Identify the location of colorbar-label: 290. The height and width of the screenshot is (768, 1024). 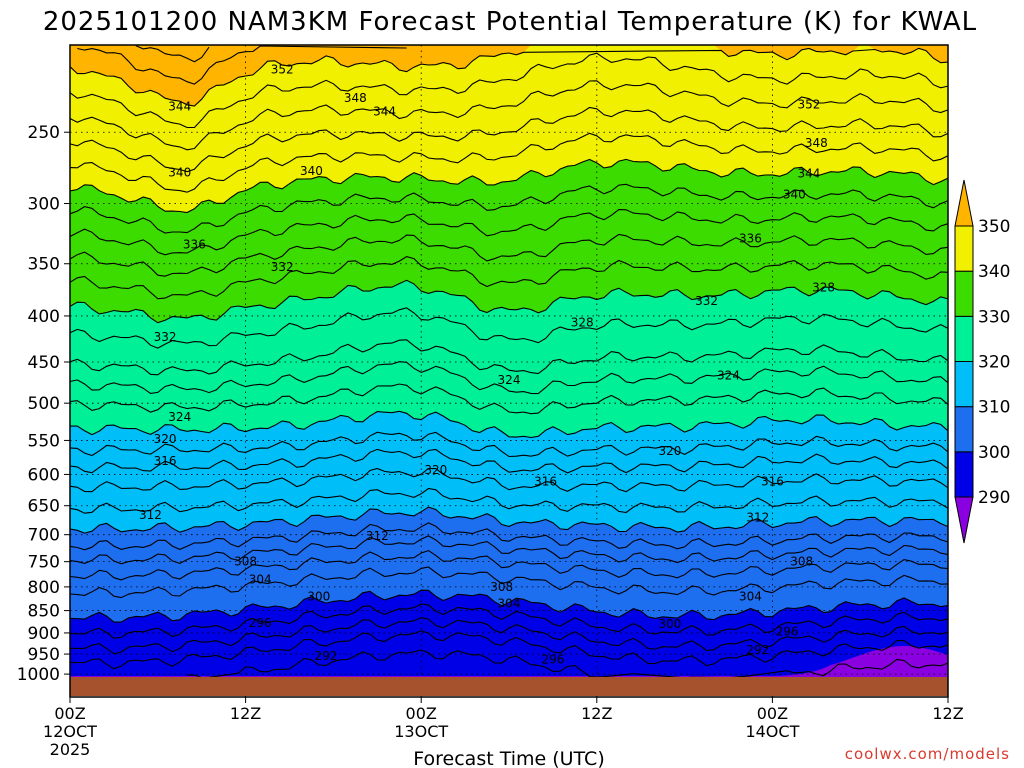
(994, 498).